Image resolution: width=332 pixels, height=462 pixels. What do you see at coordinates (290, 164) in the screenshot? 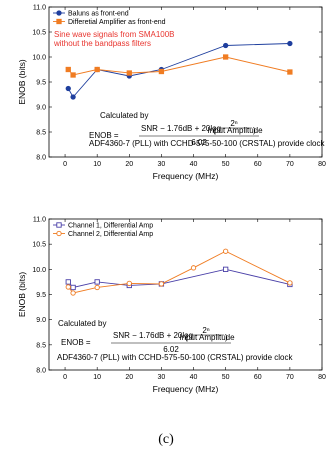
I see `chart1-xtick-label: 70` at bounding box center [290, 164].